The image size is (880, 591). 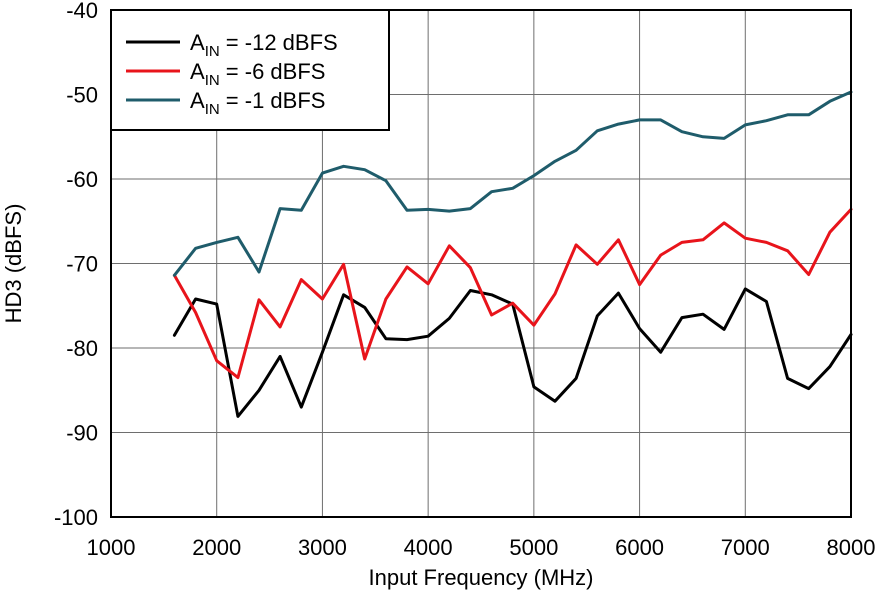 I want to click on y-tick-label: -90, so click(x=82, y=433).